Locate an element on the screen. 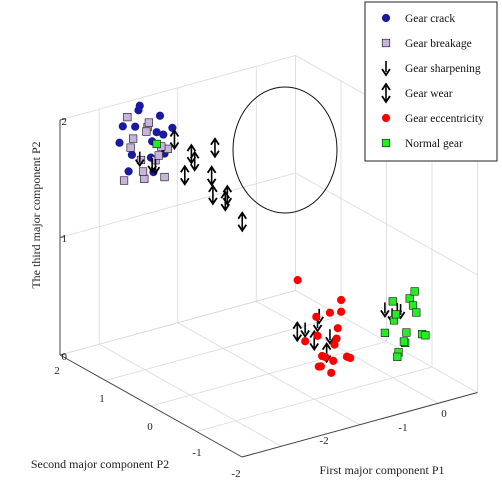 This screenshot has height=482, width=502. y-tick-label: 1 is located at coordinates (102, 399).